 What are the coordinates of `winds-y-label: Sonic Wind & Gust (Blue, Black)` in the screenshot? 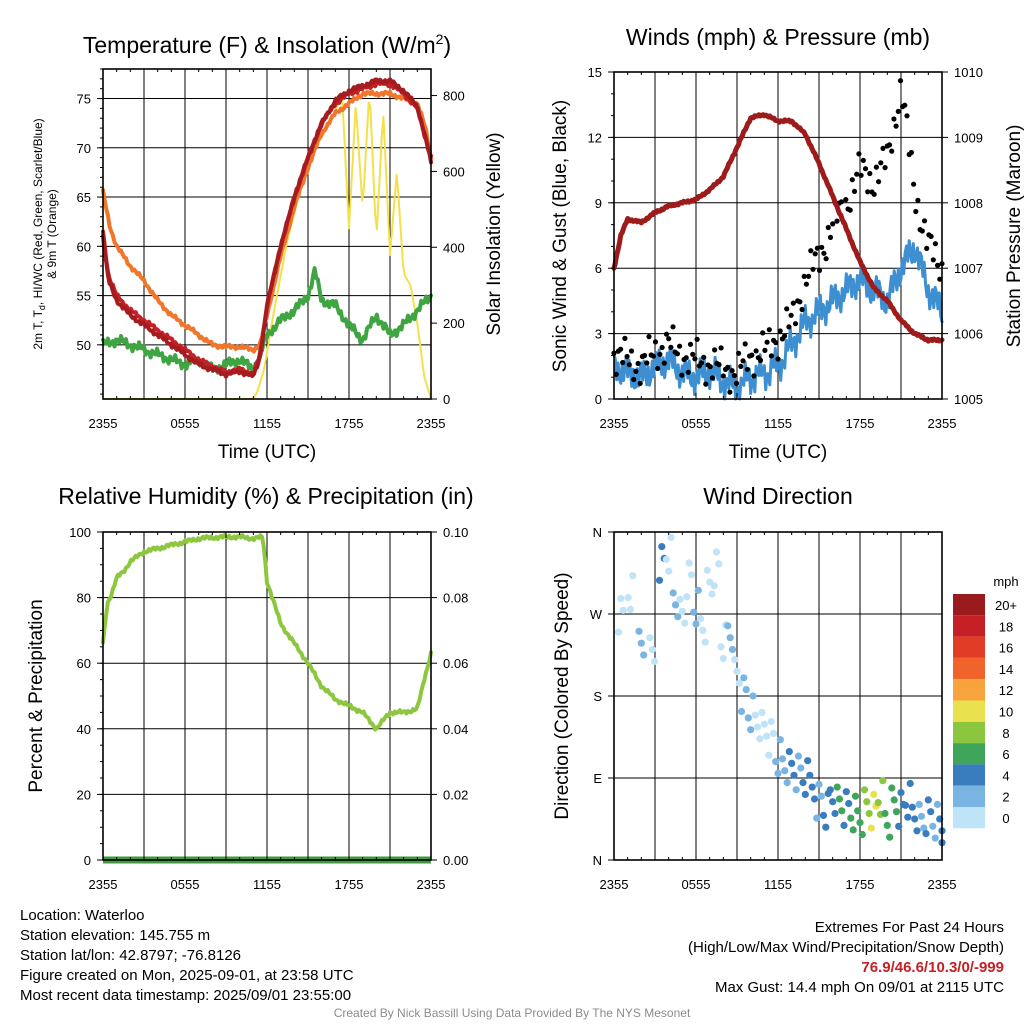 It's located at (560, 236).